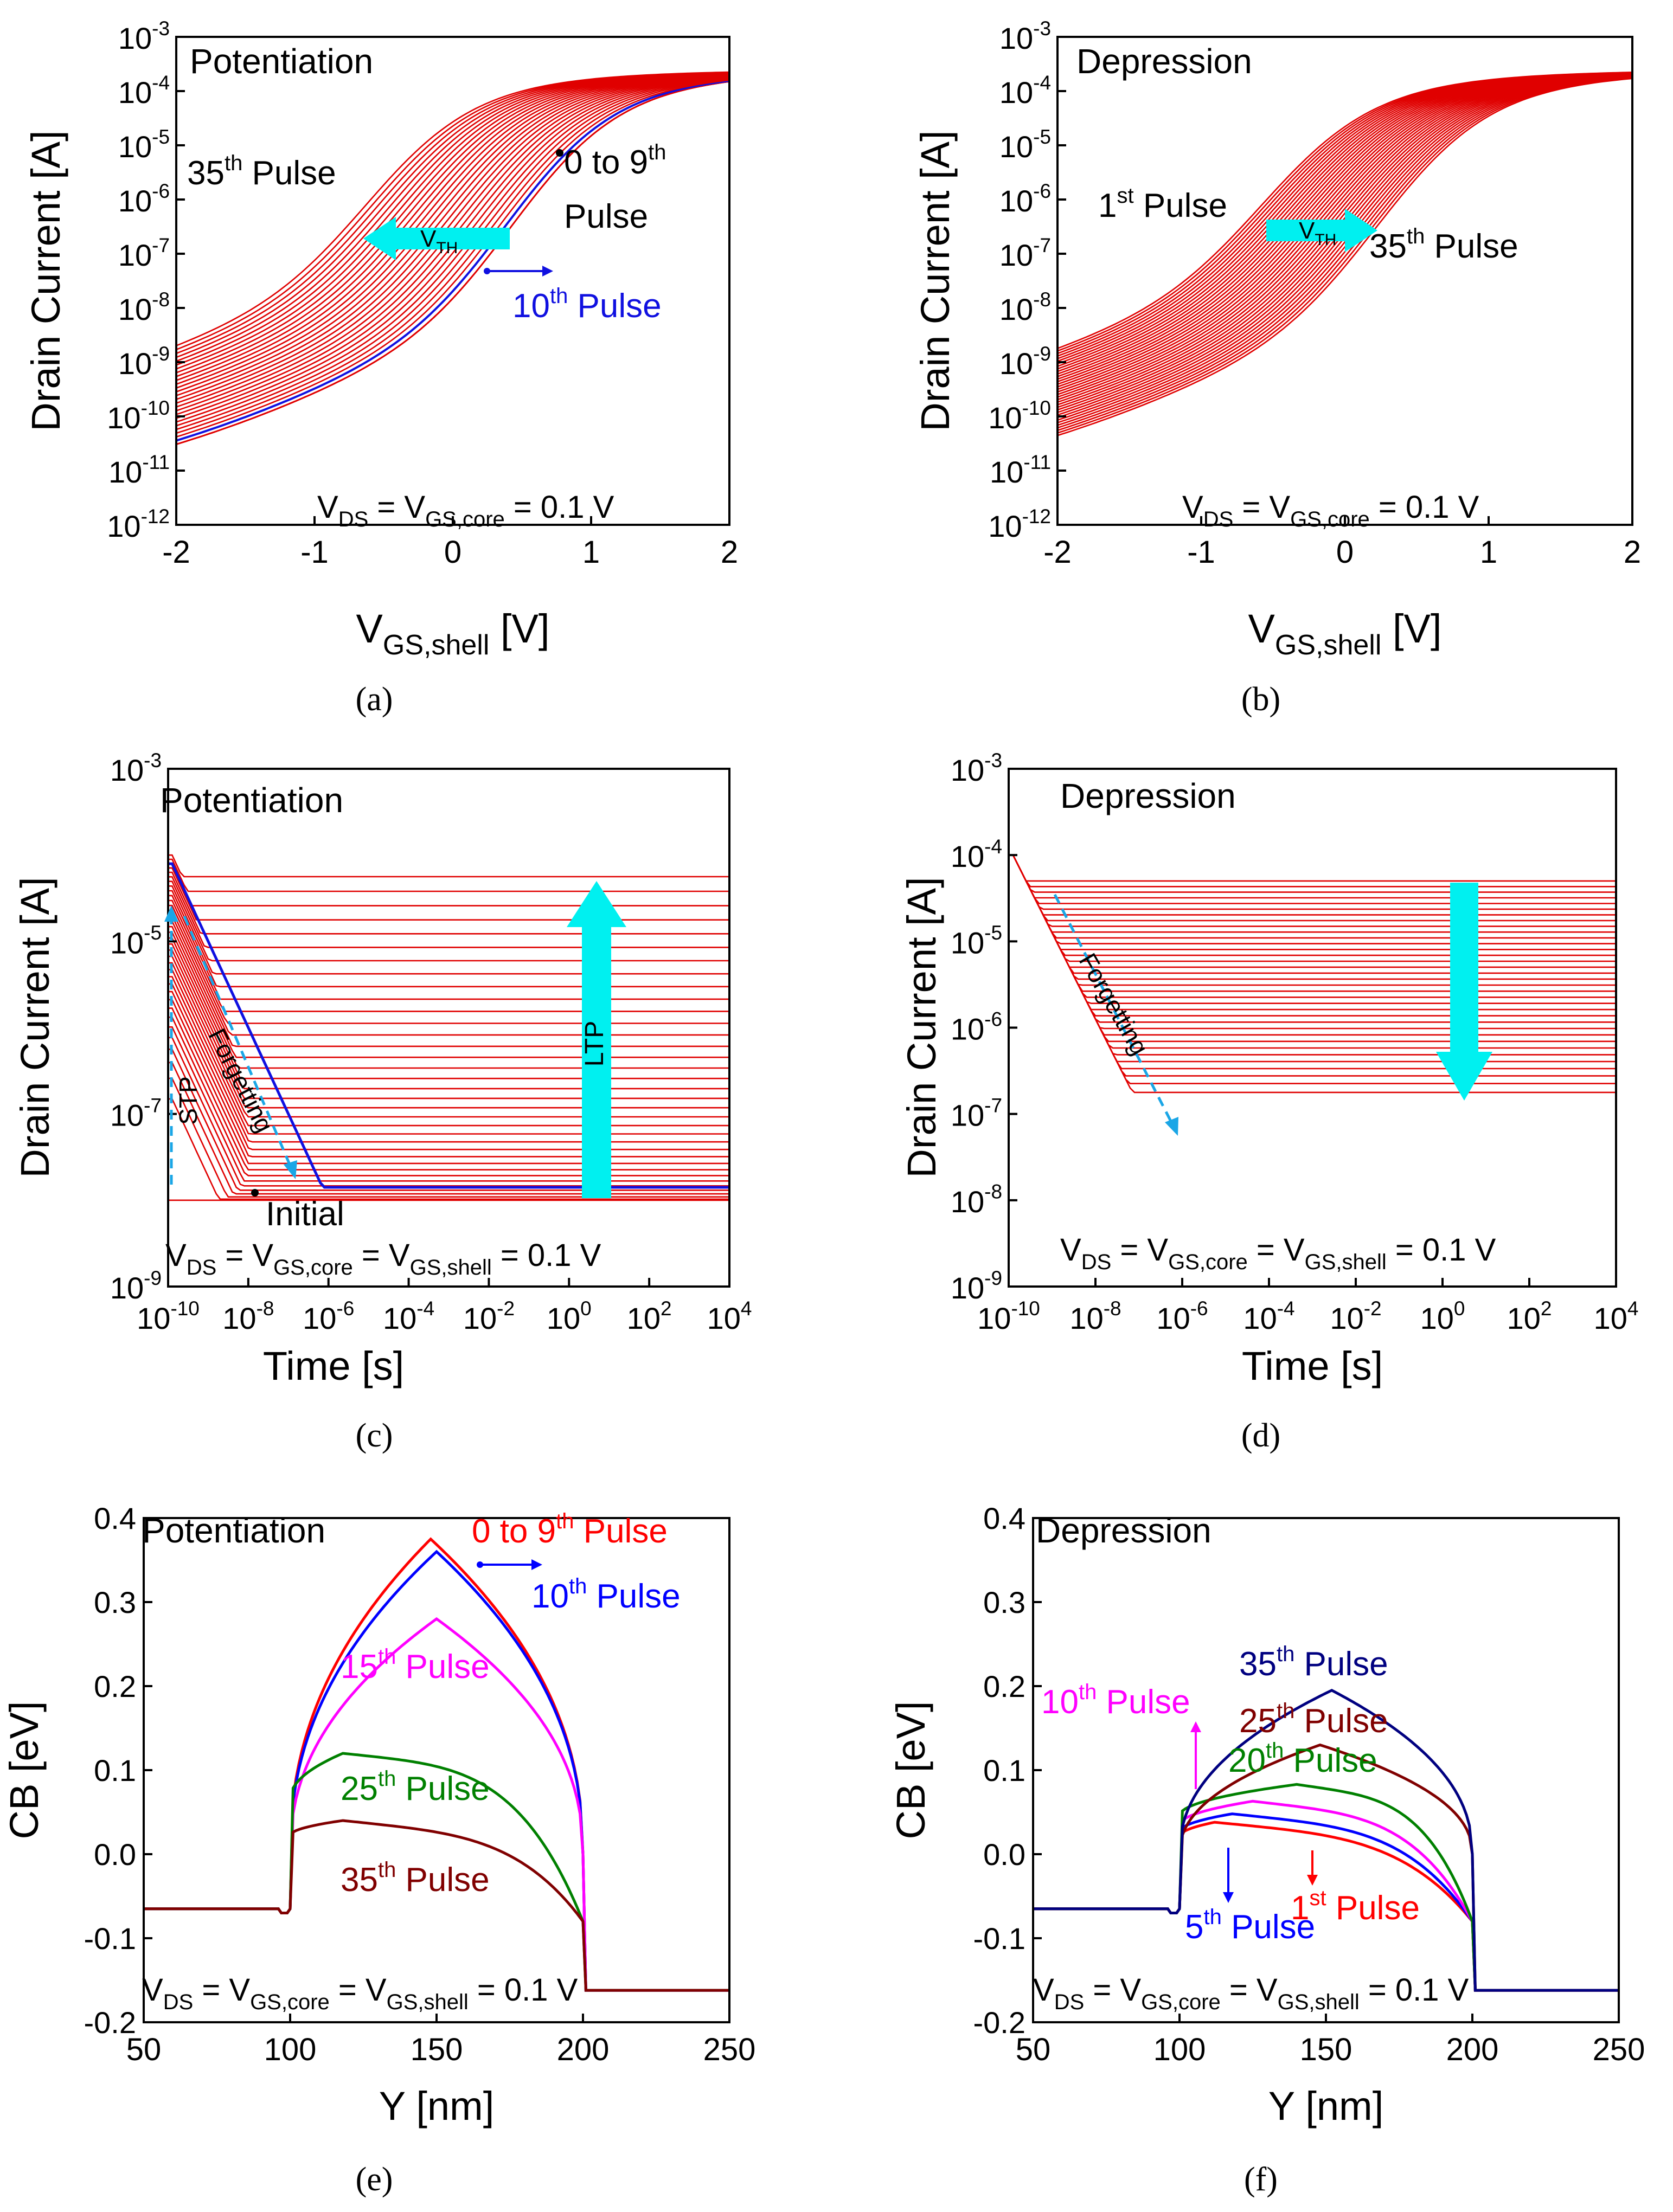 The height and width of the screenshot is (2212, 1673). Describe the element at coordinates (1179, 2049) in the screenshot. I see `f-xtick-label-1: 100` at that location.